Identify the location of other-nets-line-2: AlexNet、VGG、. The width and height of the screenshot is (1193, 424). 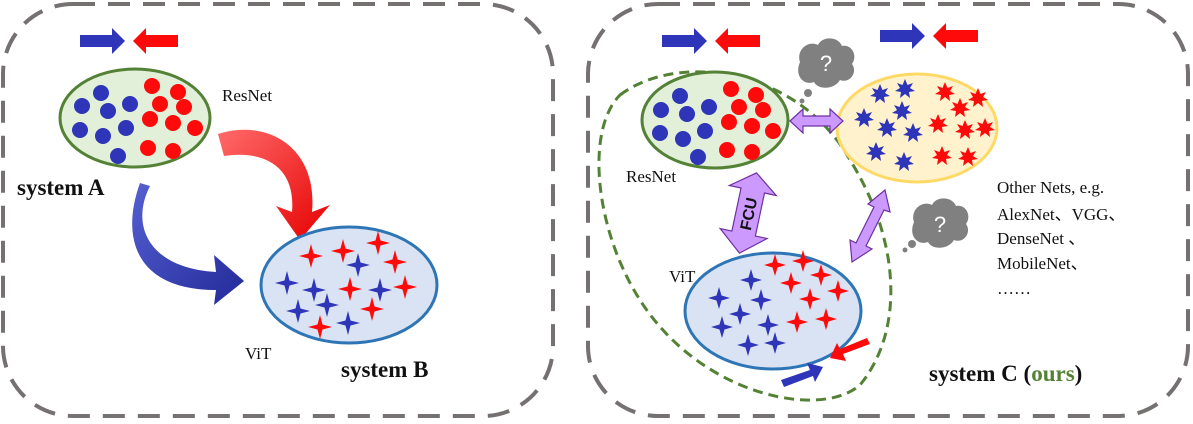
(1061, 214).